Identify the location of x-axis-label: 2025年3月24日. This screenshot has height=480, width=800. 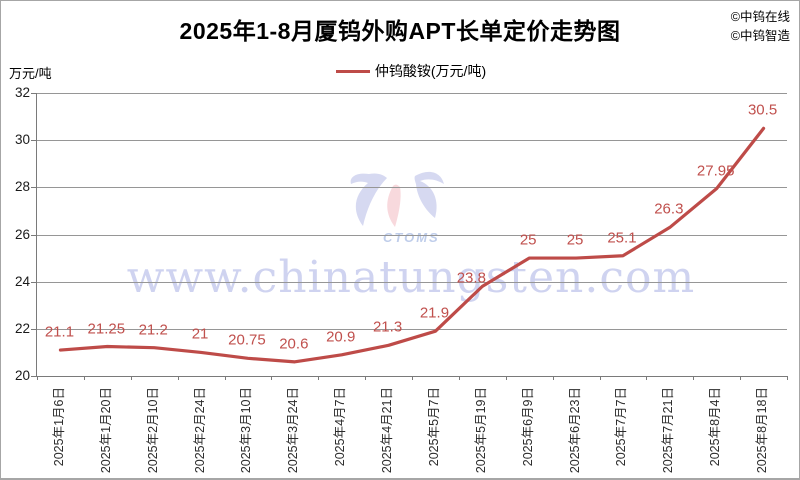
(293, 430).